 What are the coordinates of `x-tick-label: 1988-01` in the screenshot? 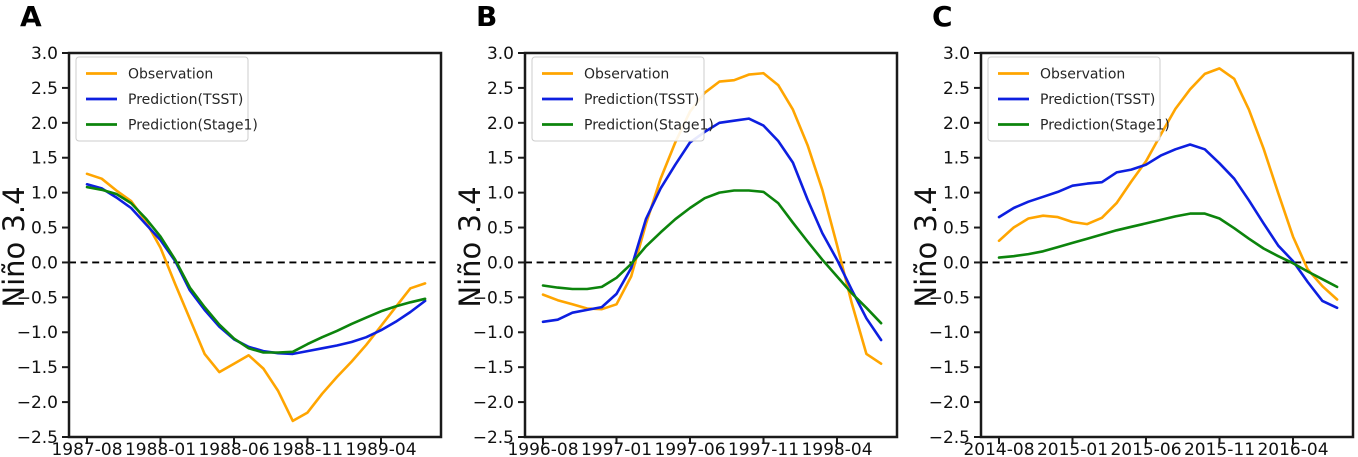 It's located at (160, 448).